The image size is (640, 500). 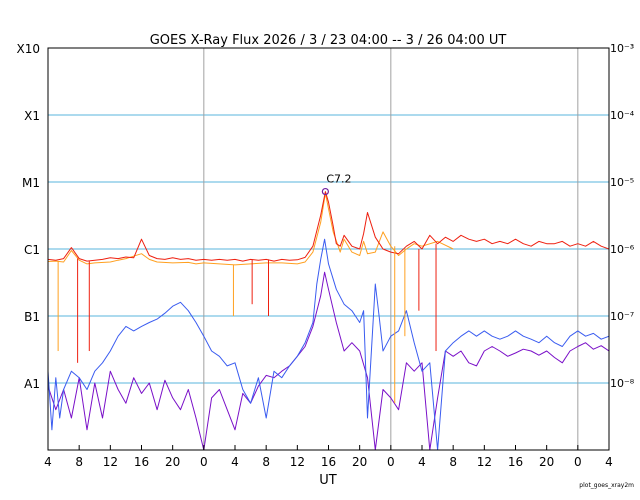 I want to click on series-long-primary, so click(x=328, y=226).